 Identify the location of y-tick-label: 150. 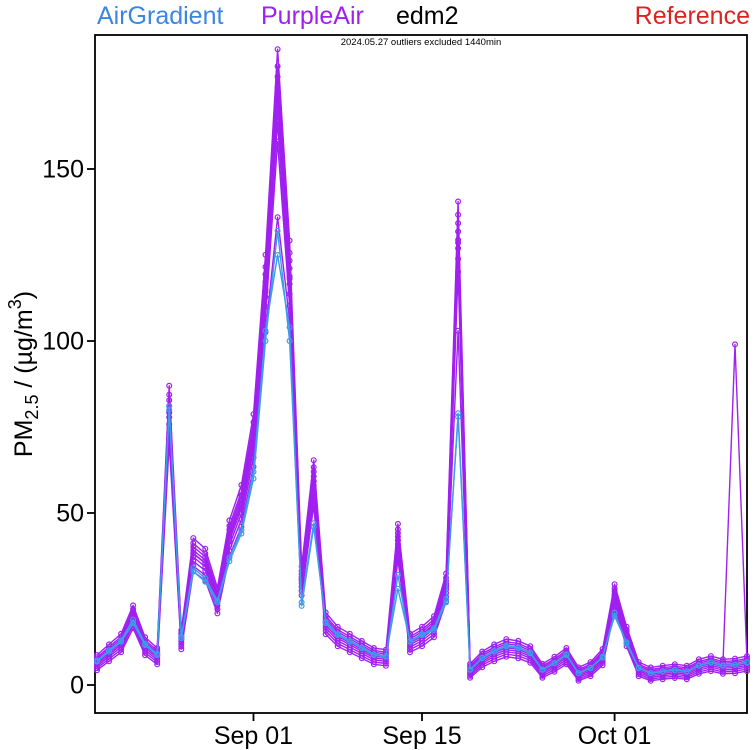
(63, 170).